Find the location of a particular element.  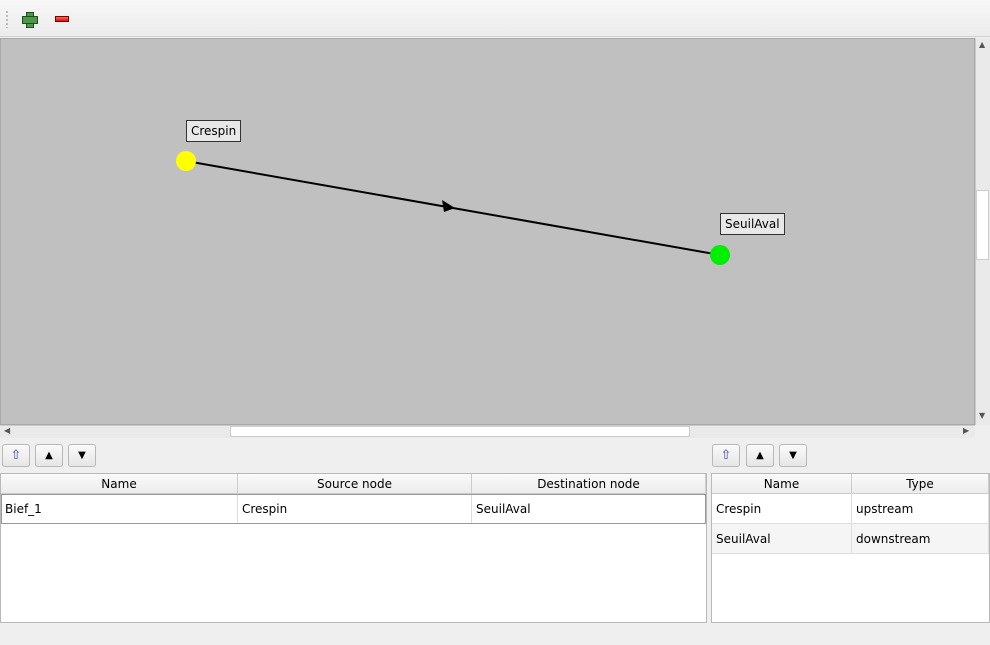

table-row: Crespin upstream is located at coordinates (850, 509).